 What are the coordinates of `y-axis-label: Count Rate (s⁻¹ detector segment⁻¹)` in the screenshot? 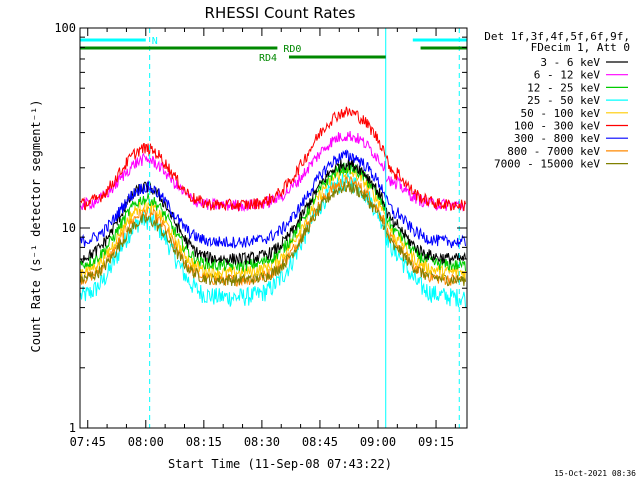 It's located at (36, 226).